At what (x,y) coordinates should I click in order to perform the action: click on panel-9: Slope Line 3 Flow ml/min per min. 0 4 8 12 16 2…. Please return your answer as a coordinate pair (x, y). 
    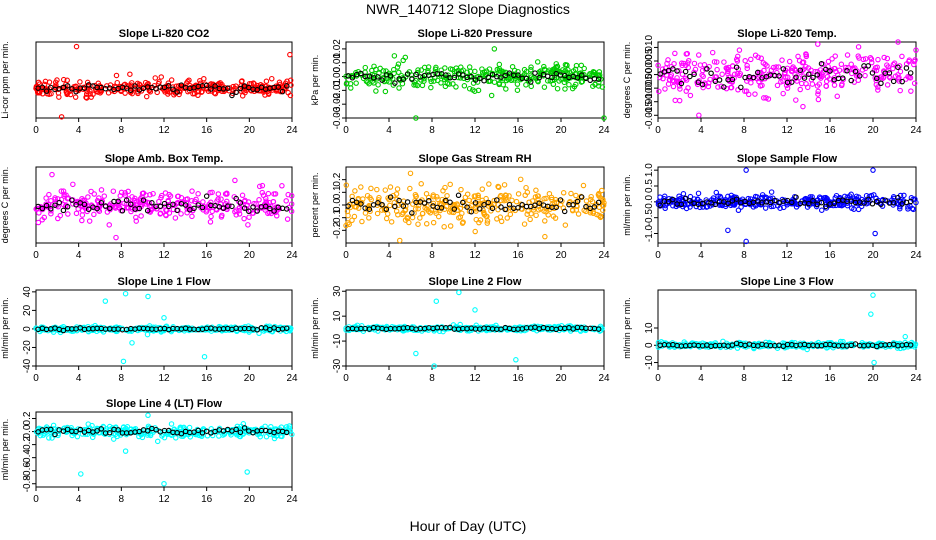
    Looking at the image, I should click on (772, 330).